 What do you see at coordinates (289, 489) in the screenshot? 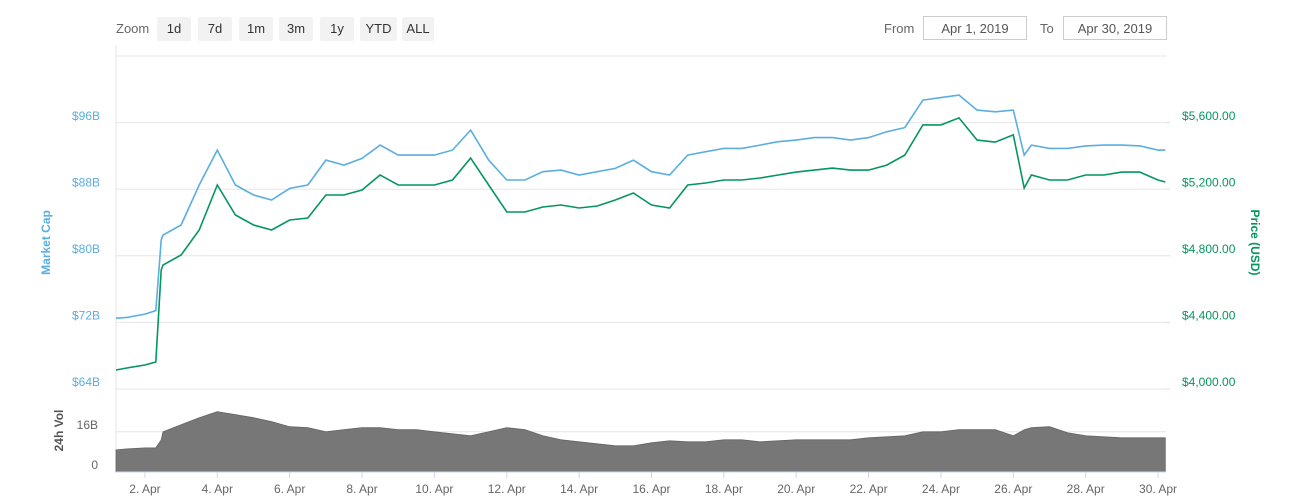
I see `x-tick-label: 6. Apr` at bounding box center [289, 489].